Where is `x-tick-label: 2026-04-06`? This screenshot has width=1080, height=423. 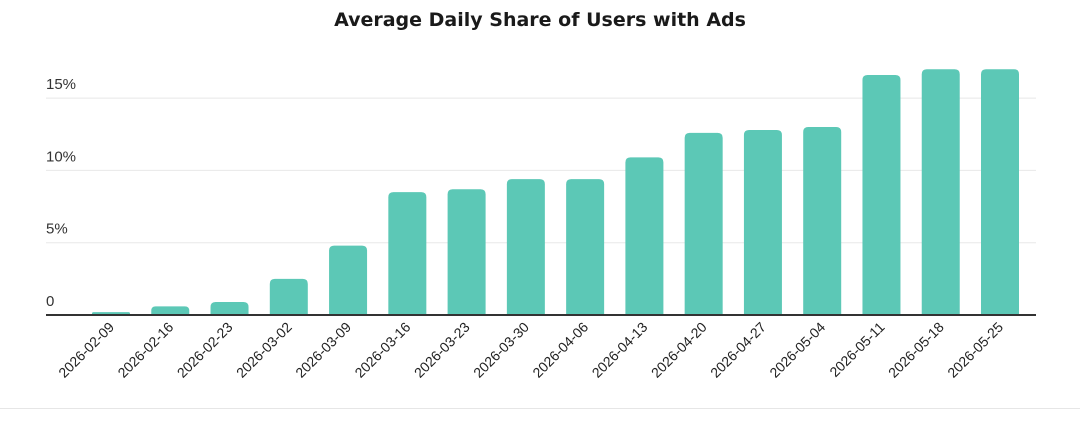
x-tick-label: 2026-04-06 is located at coordinates (560, 350).